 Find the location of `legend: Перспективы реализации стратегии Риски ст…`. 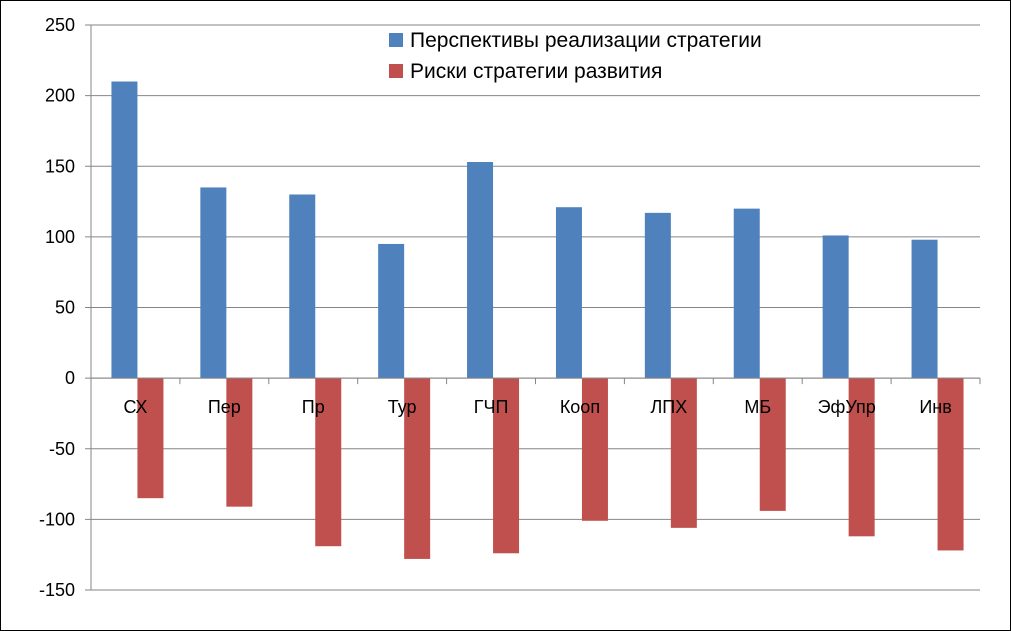

legend: Перспективы реализации стратегии Риски ст… is located at coordinates (575, 56).